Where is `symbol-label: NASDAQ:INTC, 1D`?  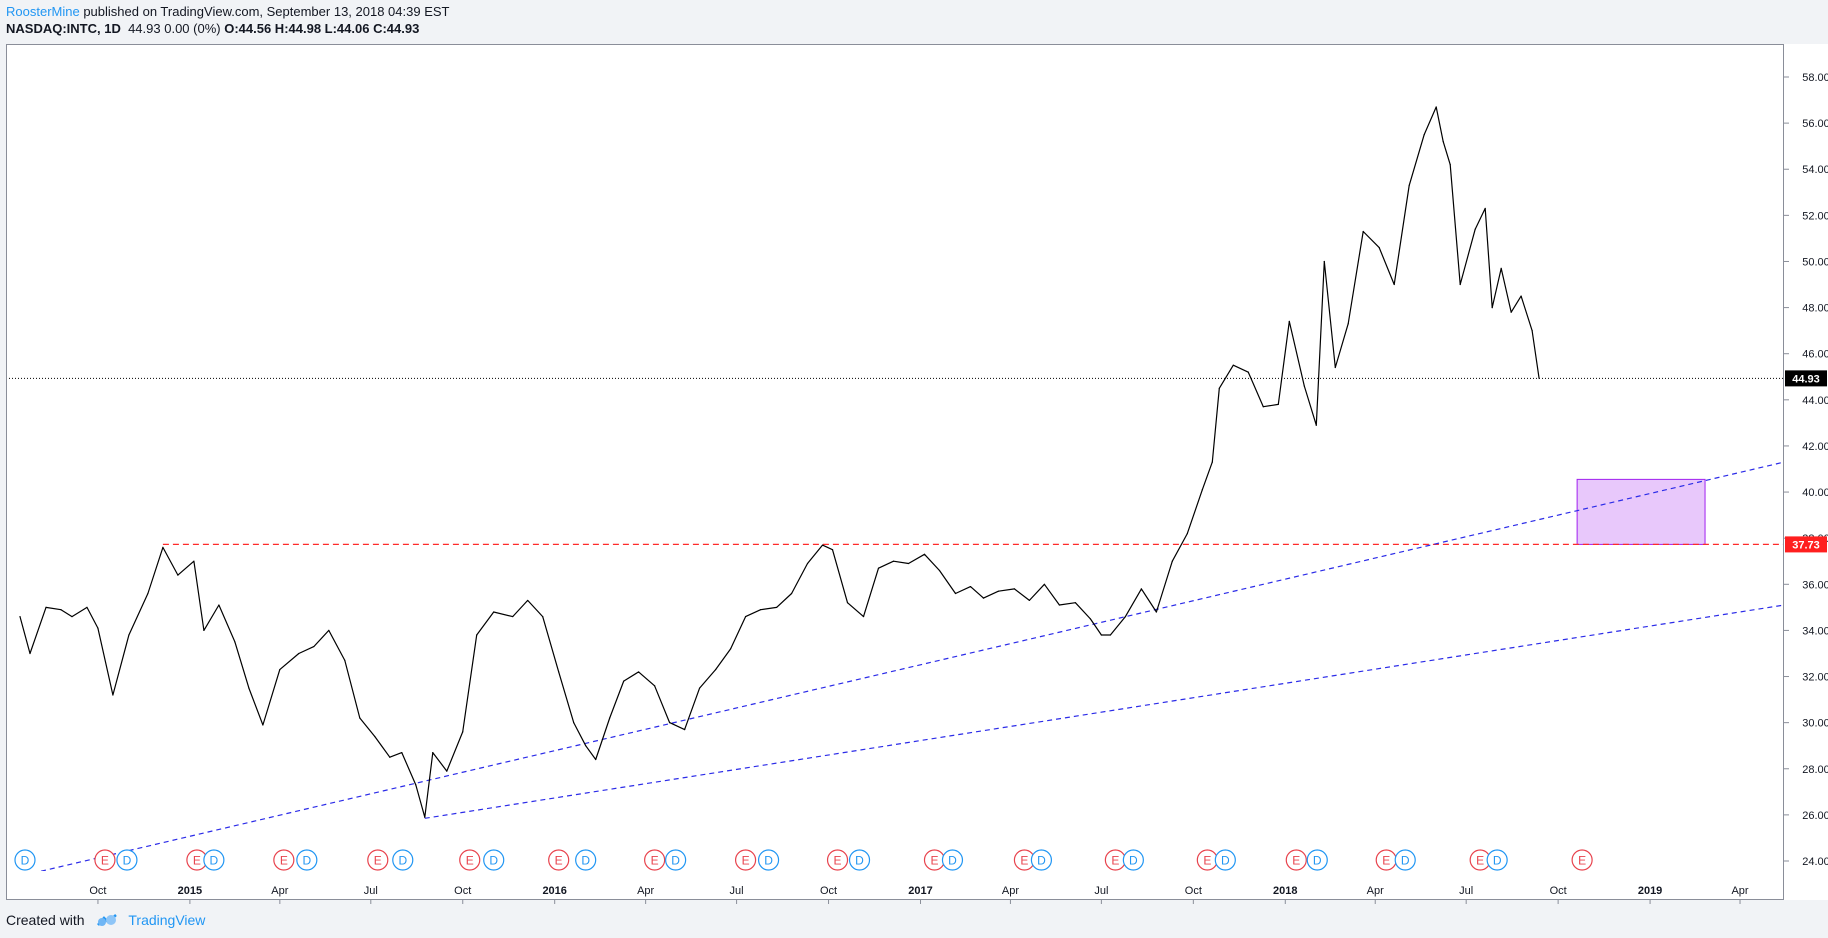
symbol-label: NASDAQ:INTC, 1D is located at coordinates (63, 28).